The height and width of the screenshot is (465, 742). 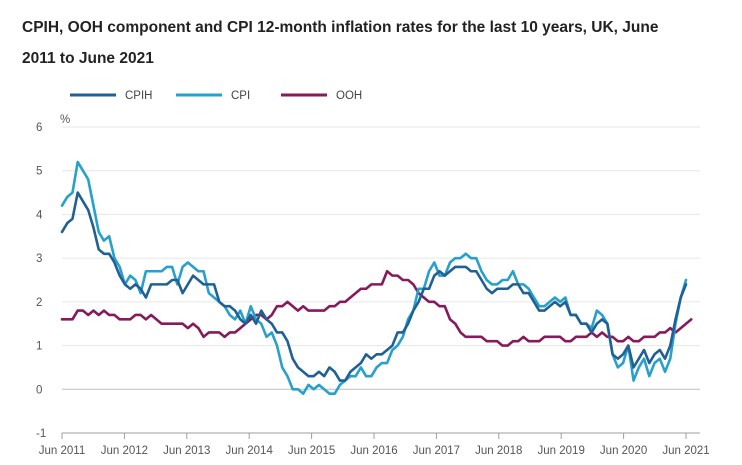 I want to click on x-tick-label: Jun 2015, so click(x=311, y=451).